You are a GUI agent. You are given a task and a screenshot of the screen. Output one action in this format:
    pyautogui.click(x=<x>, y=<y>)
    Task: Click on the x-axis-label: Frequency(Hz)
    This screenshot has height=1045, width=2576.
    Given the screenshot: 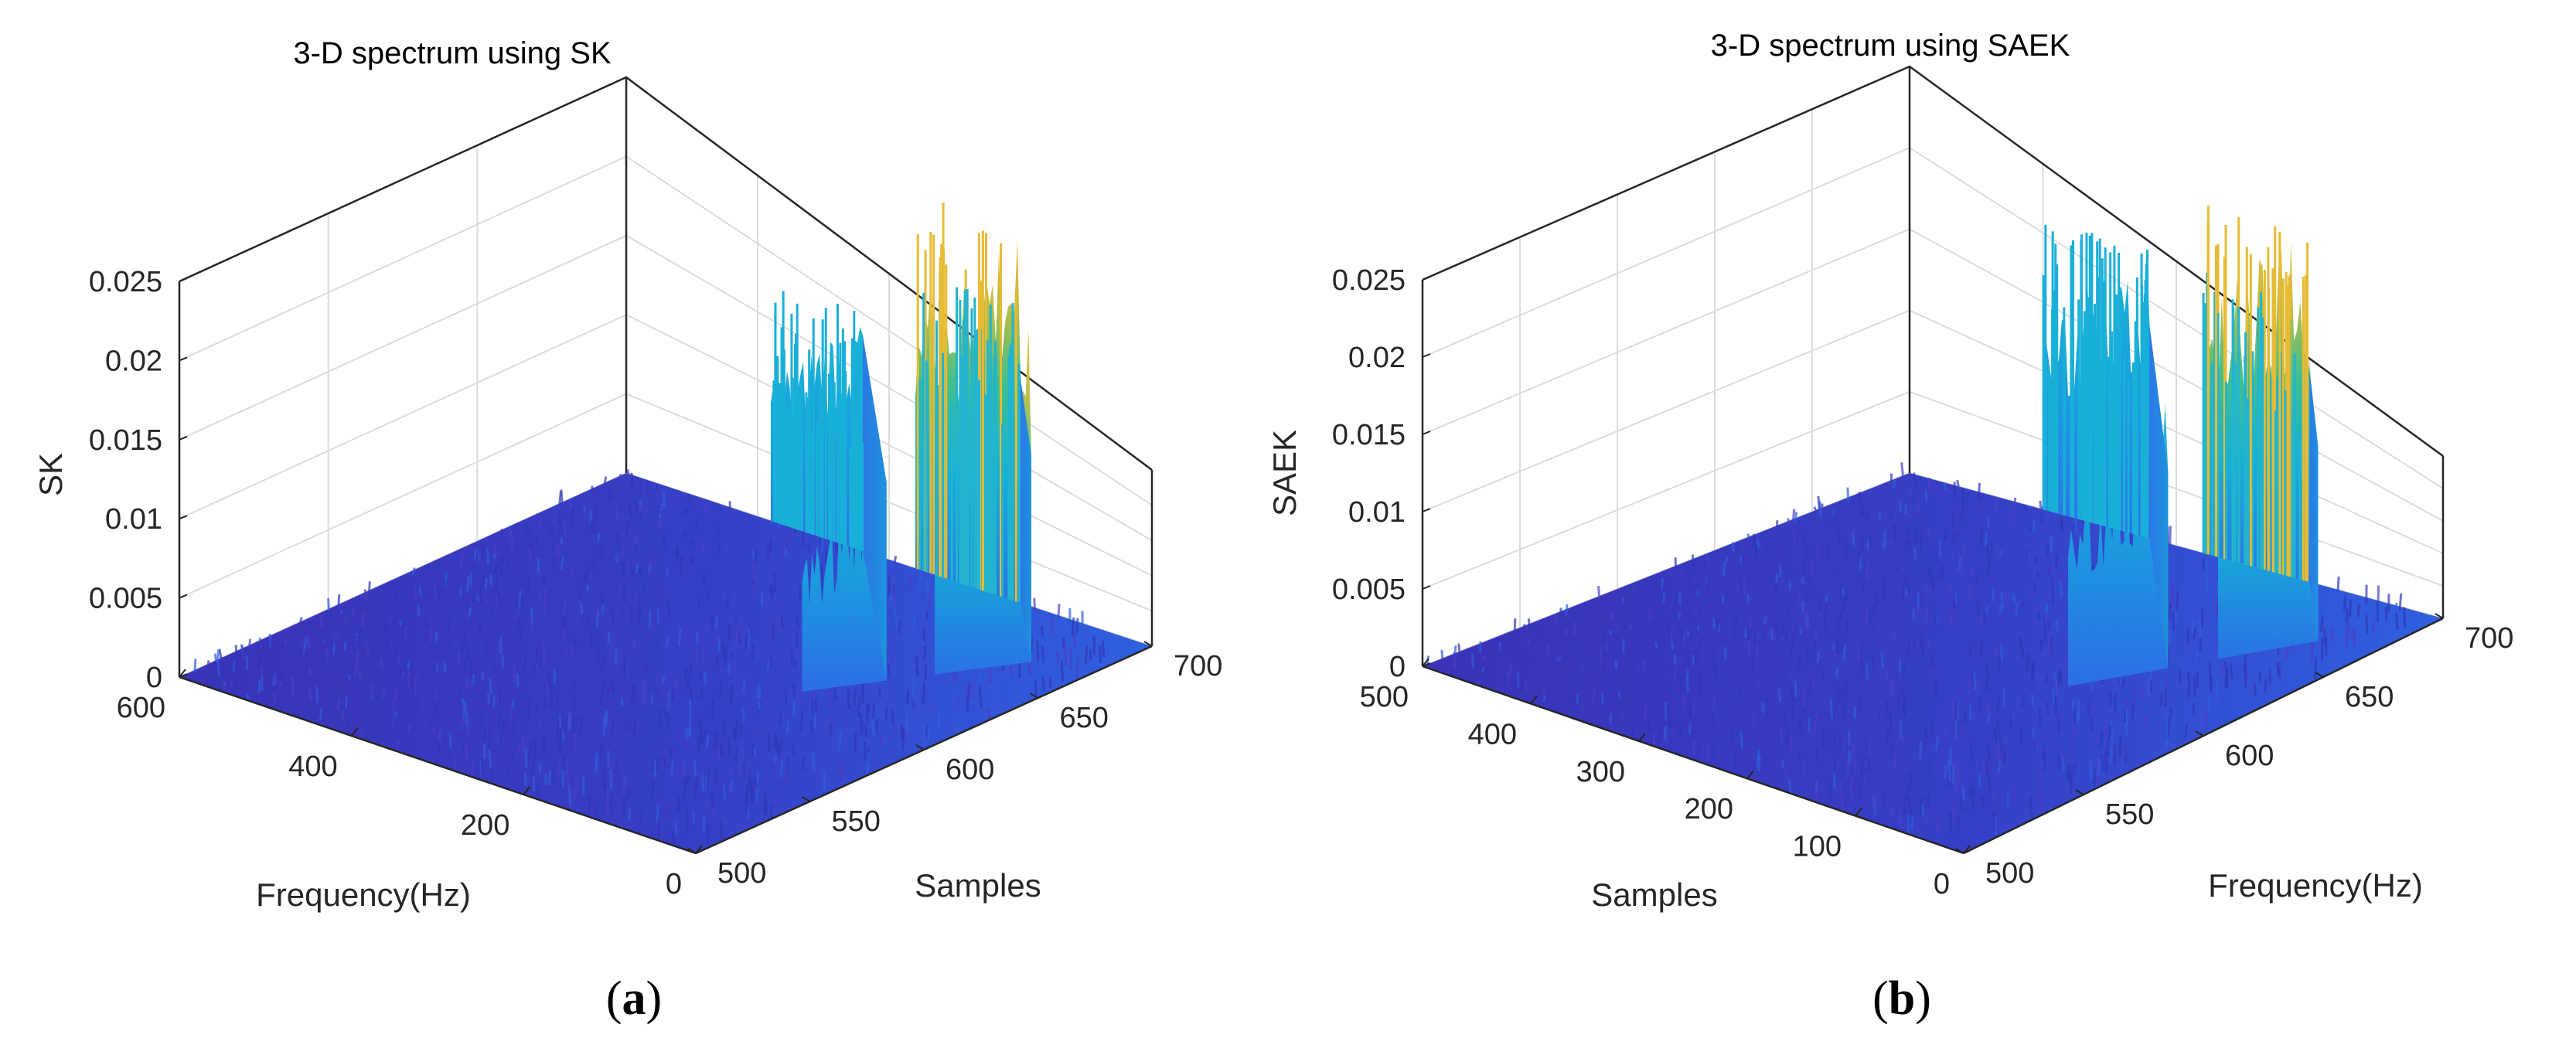 What is the action you would take?
    pyautogui.click(x=363, y=895)
    